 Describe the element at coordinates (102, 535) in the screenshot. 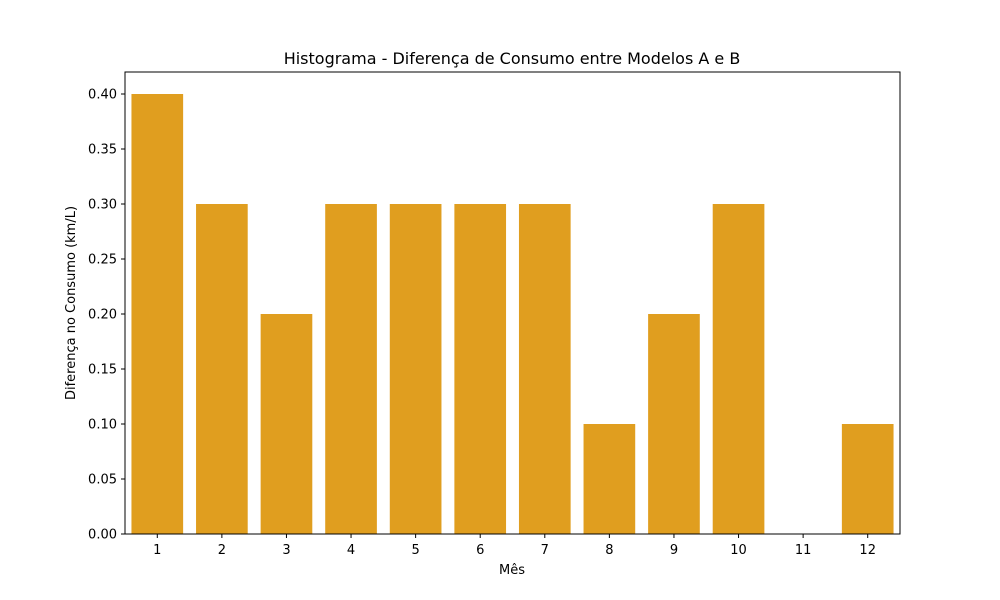

I see `y-tick-label: 0.00` at that location.